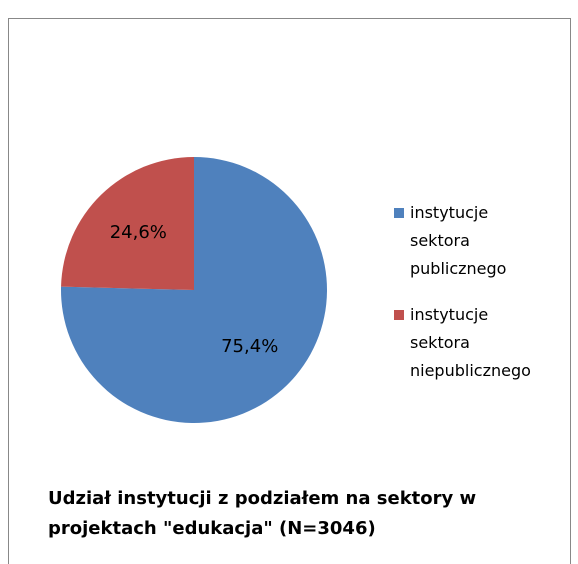  Describe the element at coordinates (138, 232) in the screenshot. I see `data-label: 24,6%` at that location.